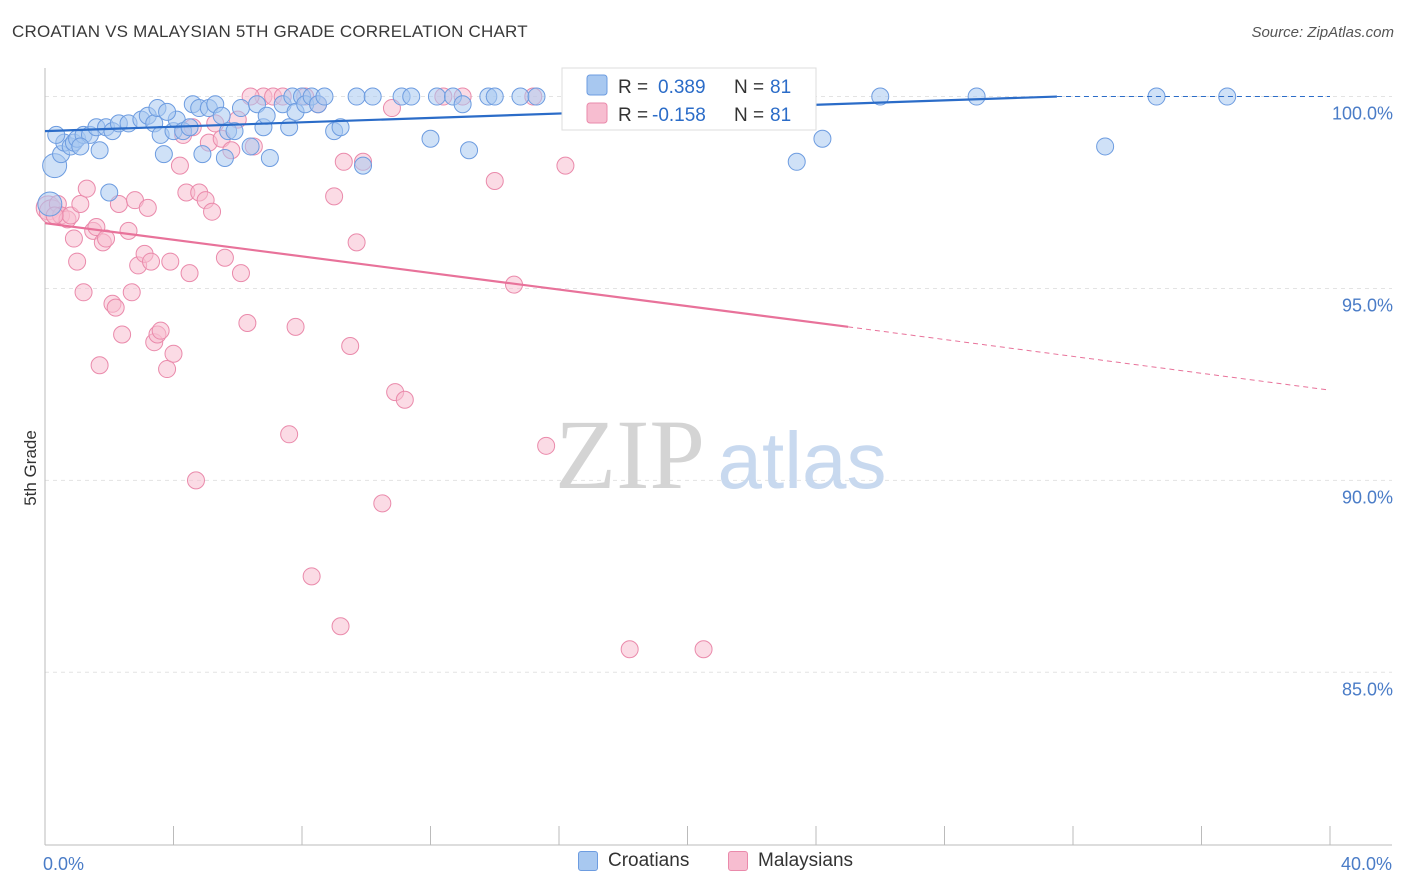 The image size is (1406, 892). Describe the element at coordinates (806, 860) in the screenshot. I see `malaysians-label: Malaysians` at that location.